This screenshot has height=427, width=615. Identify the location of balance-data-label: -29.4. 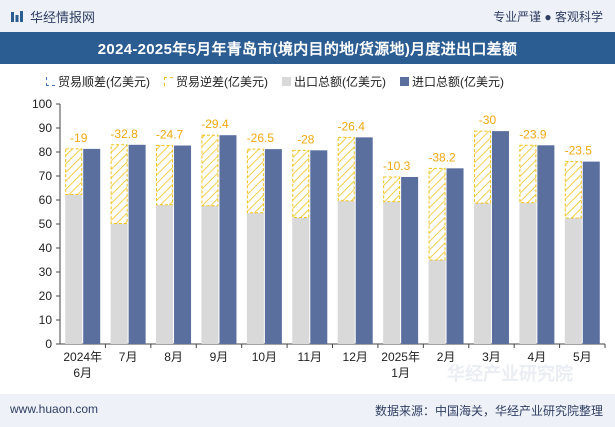
(215, 124).